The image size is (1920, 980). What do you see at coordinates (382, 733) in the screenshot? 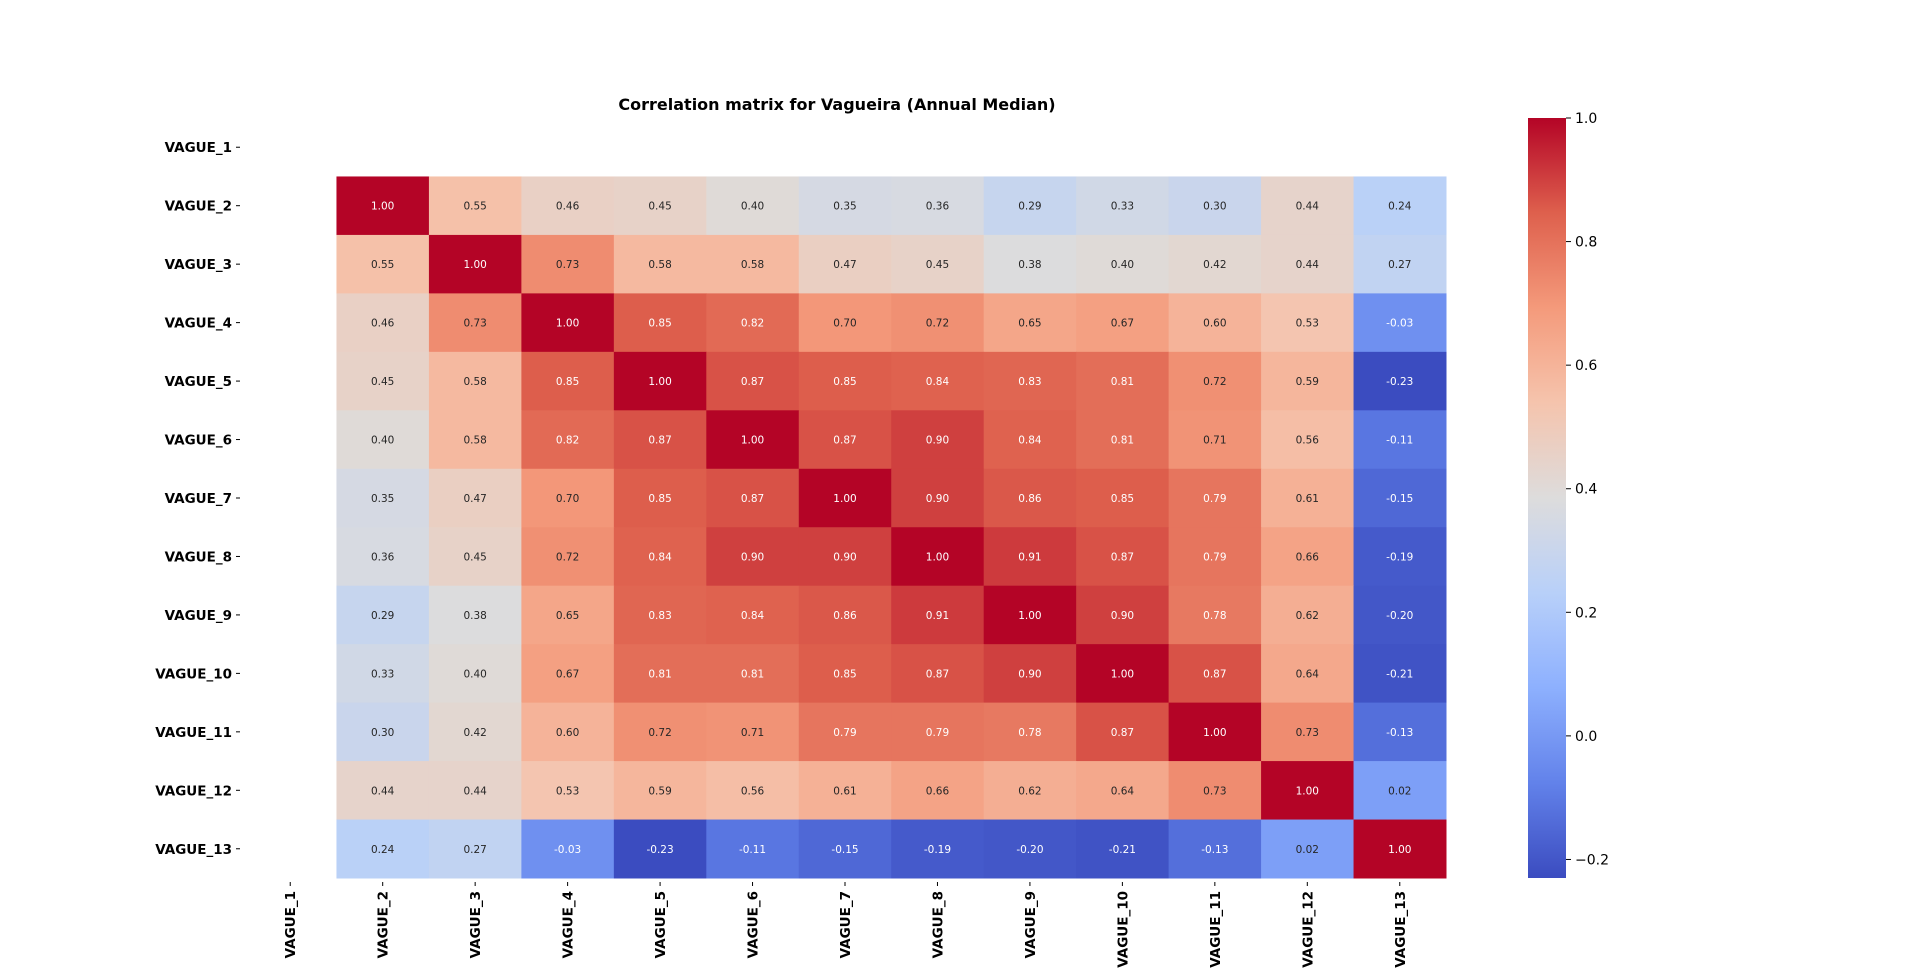
I see `cell-value-vague_11-vague_2: 0.30` at bounding box center [382, 733].